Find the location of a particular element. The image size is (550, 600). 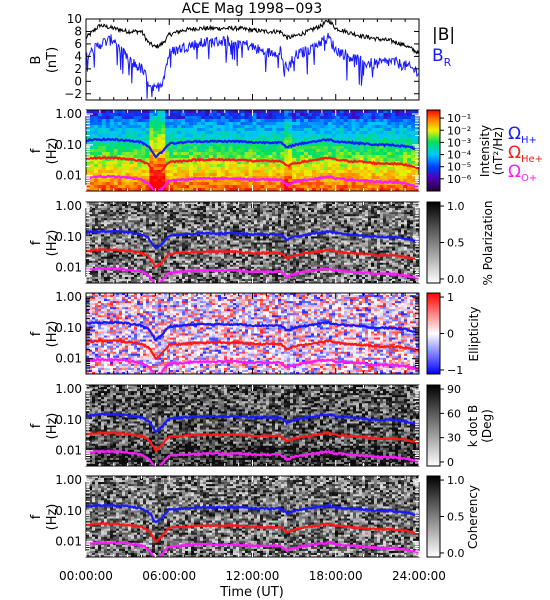

series-line-b-total is located at coordinates (252, 37).